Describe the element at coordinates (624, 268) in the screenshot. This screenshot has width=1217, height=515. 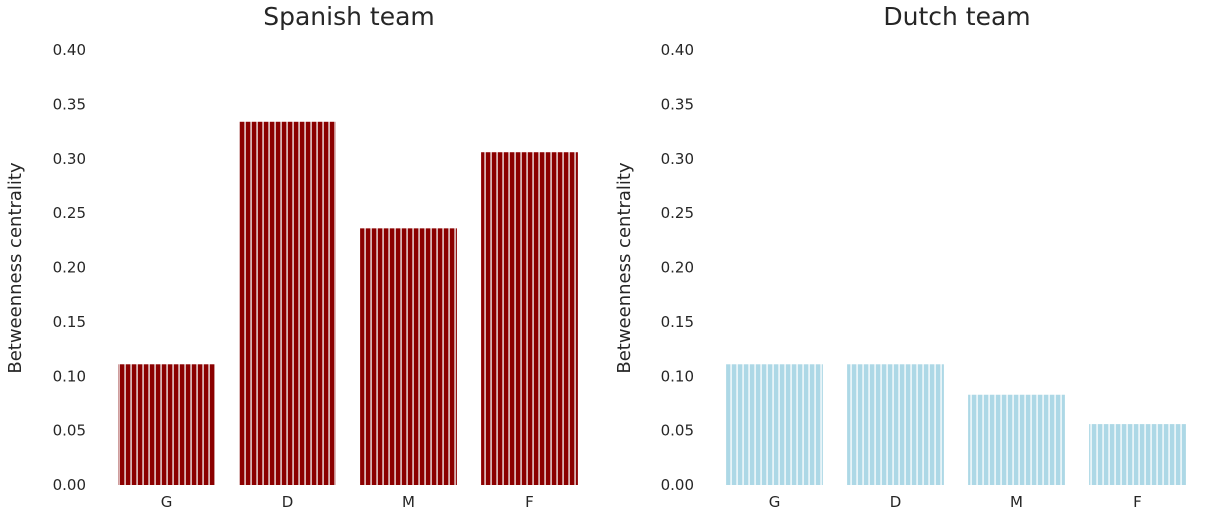
I see `y-axis-label-dutch: Betweenness centrality` at that location.